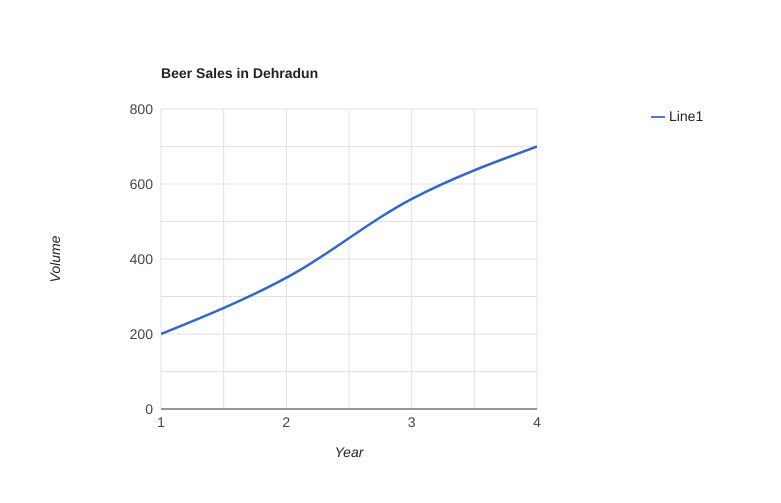 The height and width of the screenshot is (503, 781). I want to click on y-tick-label: 0, so click(149, 408).